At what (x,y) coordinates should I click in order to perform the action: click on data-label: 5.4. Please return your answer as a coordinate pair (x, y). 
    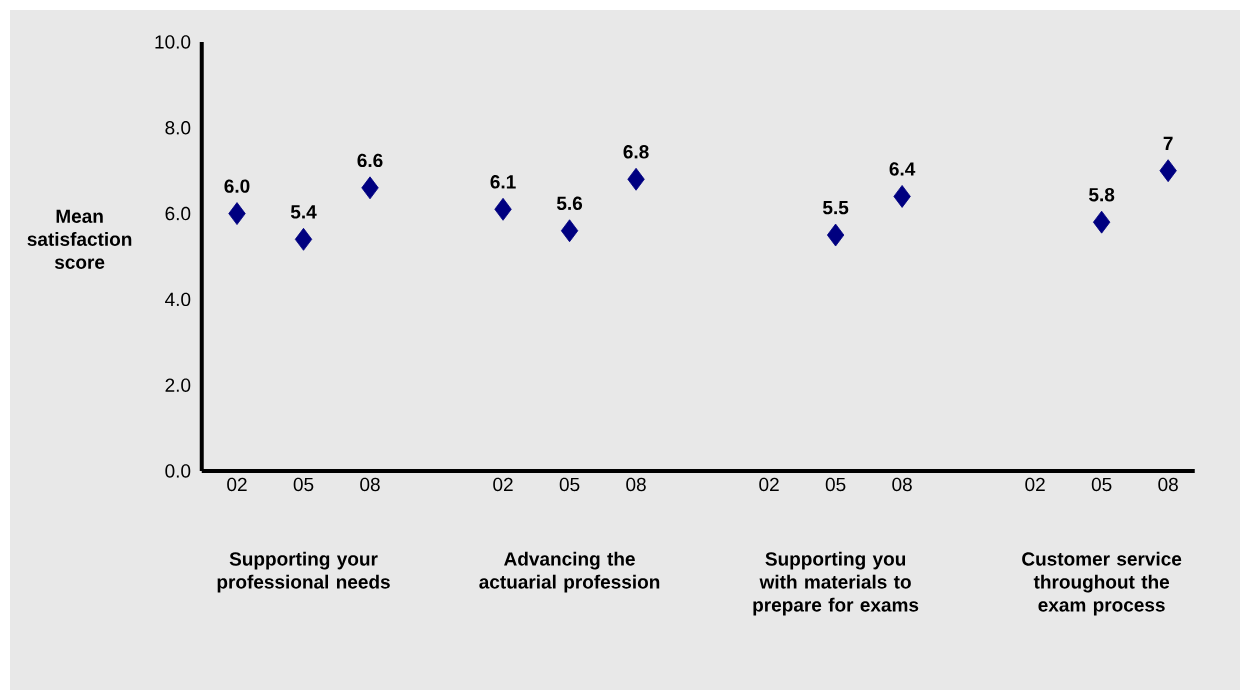
    Looking at the image, I should click on (303, 212).